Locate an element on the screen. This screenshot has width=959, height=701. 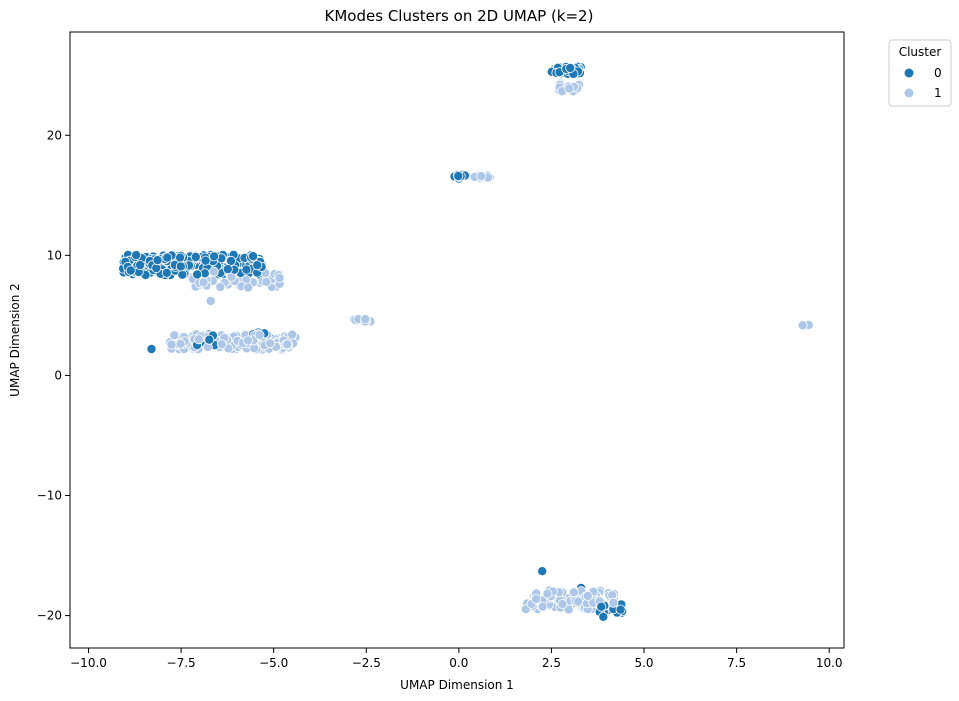
x-tick-label: 0.0 is located at coordinates (458, 663).